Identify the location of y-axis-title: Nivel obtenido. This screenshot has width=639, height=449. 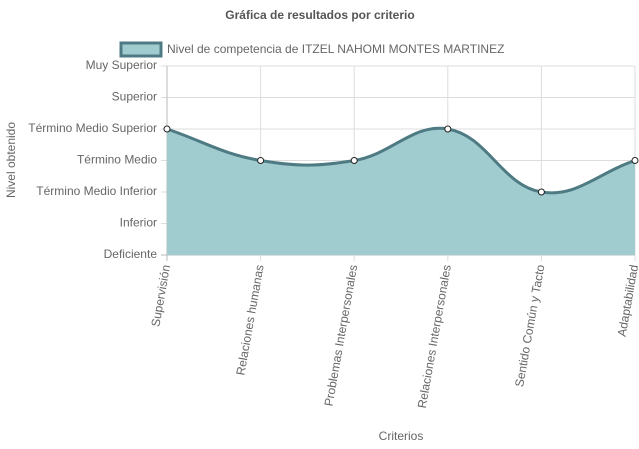
(11, 160).